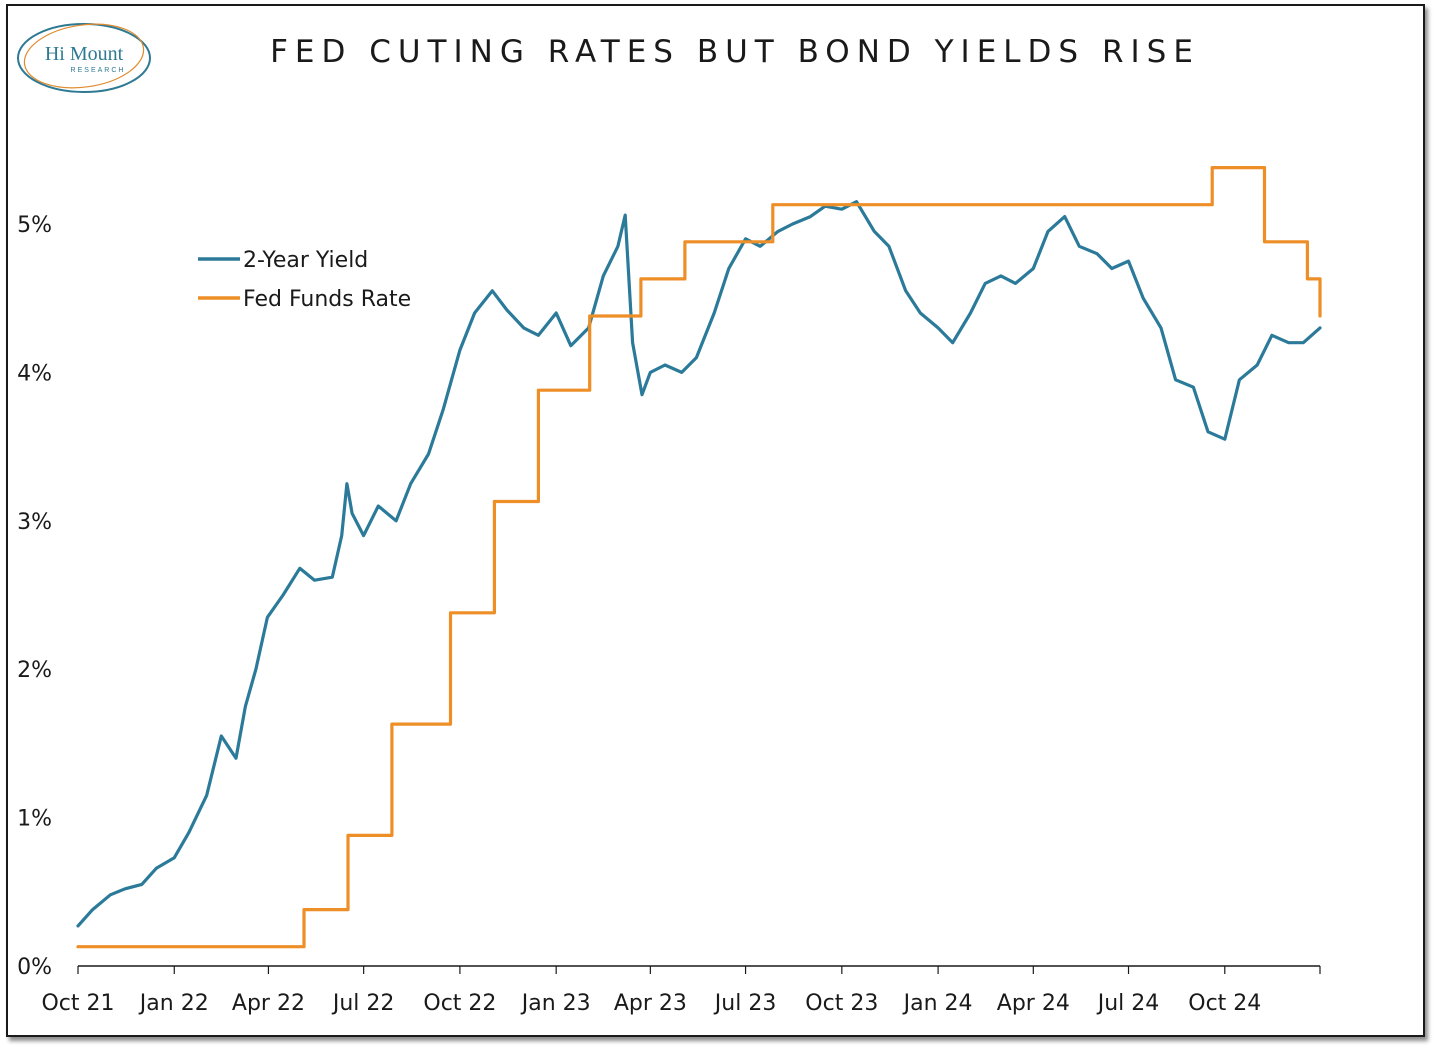 The width and height of the screenshot is (1437, 1048). What do you see at coordinates (650, 1003) in the screenshot?
I see `x-tick-label: Apr 23` at bounding box center [650, 1003].